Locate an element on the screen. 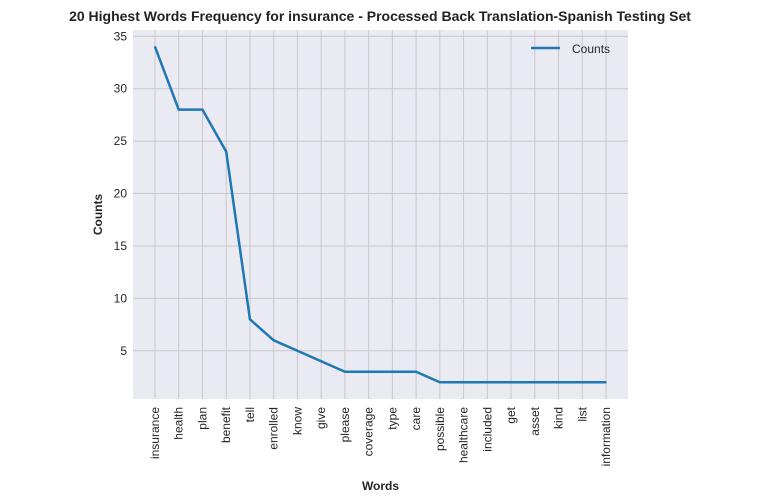 This screenshot has height=503, width=760. x-tick-label: healthcare is located at coordinates (464, 435).